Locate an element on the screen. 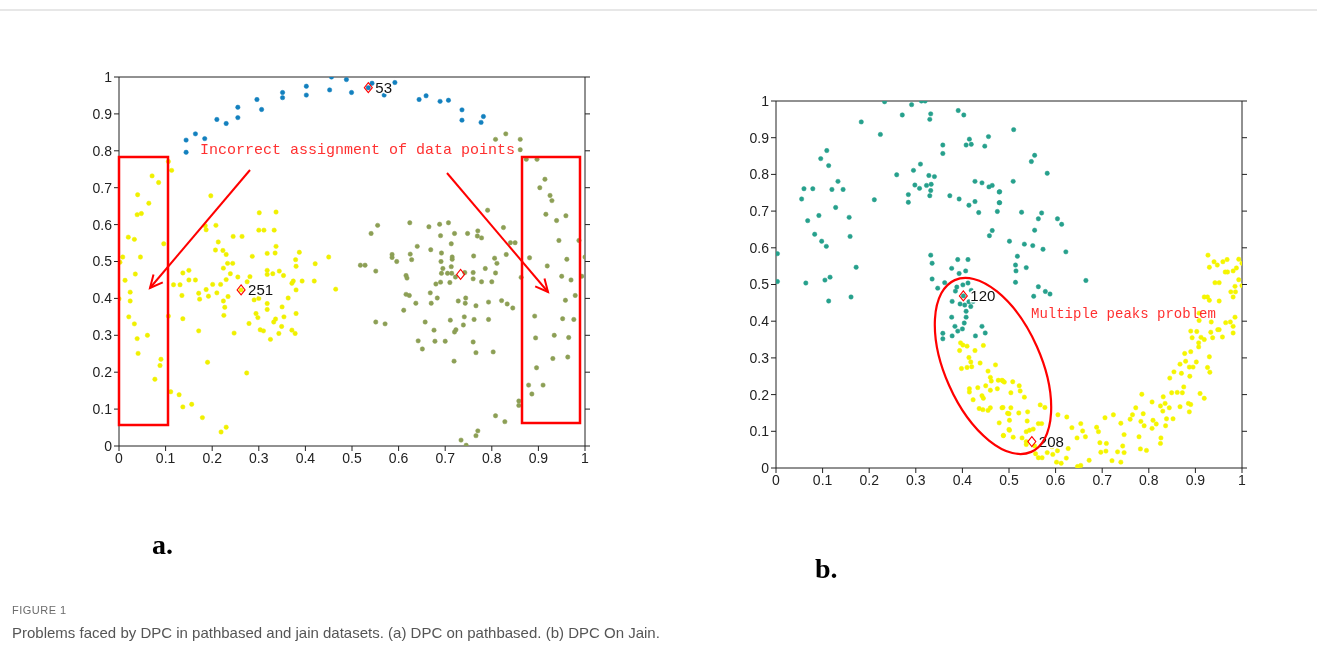  text: a. is located at coordinates (162, 545).